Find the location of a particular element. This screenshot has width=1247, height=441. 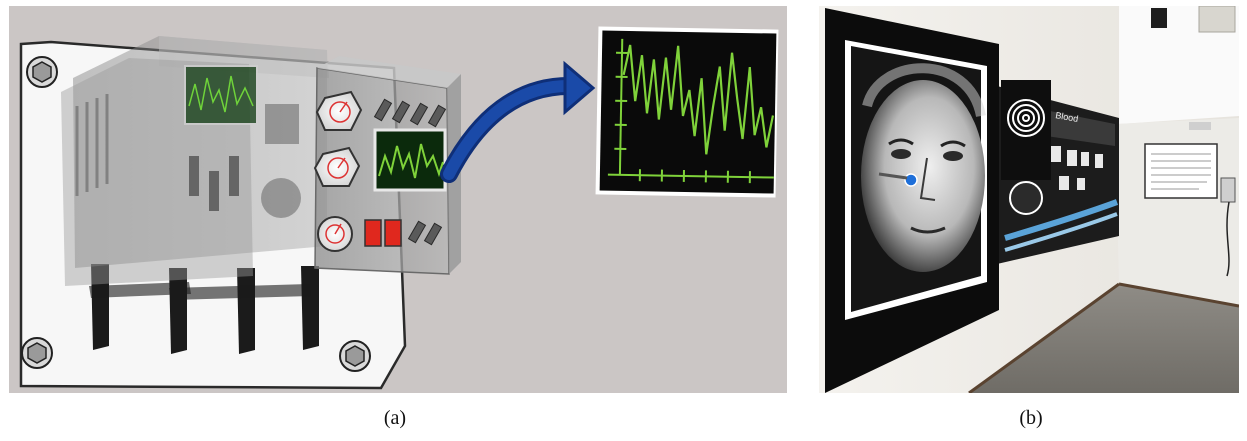

timeline-band-light is located at coordinates (1061, 232).